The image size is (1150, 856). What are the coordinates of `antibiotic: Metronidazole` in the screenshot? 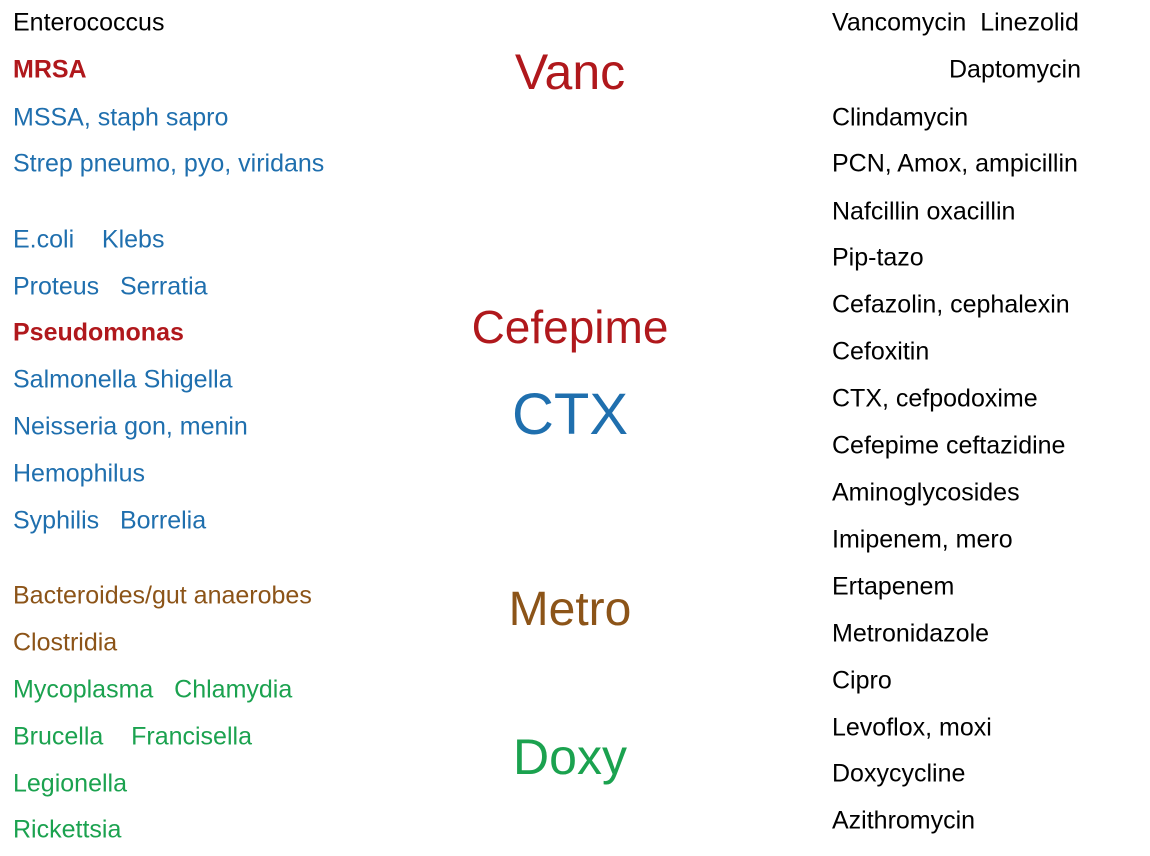 It's located at (911, 633).